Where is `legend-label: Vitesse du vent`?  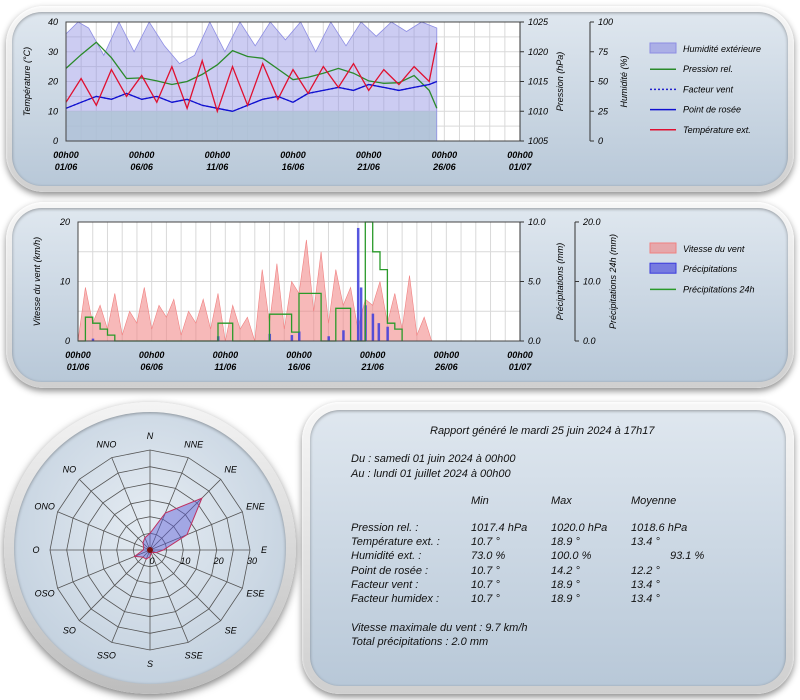 legend-label: Vitesse du vent is located at coordinates (714, 249).